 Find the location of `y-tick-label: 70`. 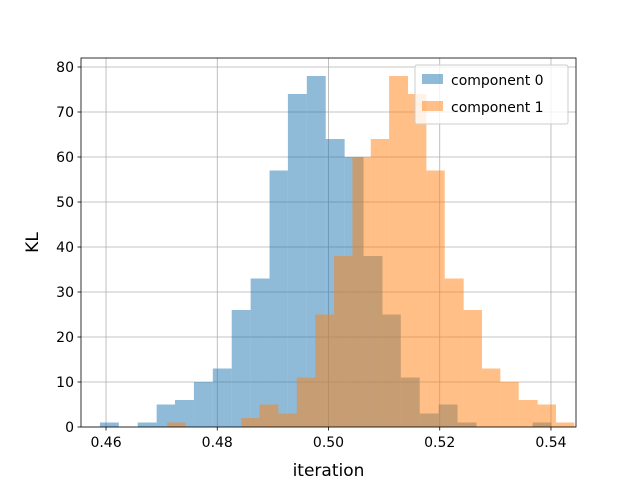

y-tick-label: 70 is located at coordinates (65, 113).